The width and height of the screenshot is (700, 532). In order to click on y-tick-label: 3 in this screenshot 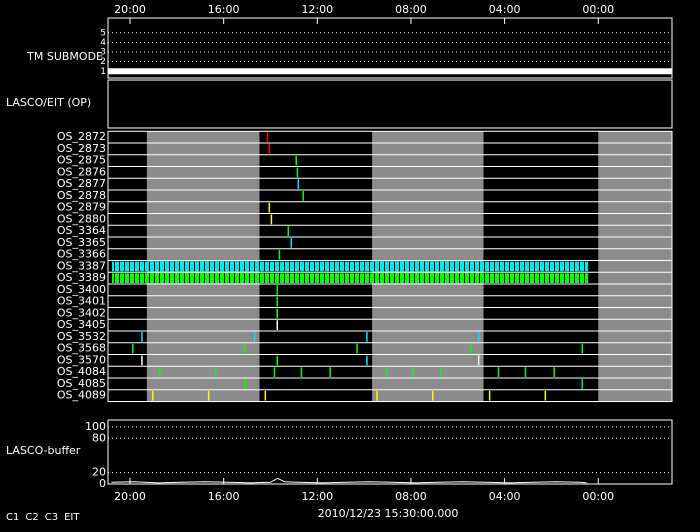, I will do `click(103, 53)`.